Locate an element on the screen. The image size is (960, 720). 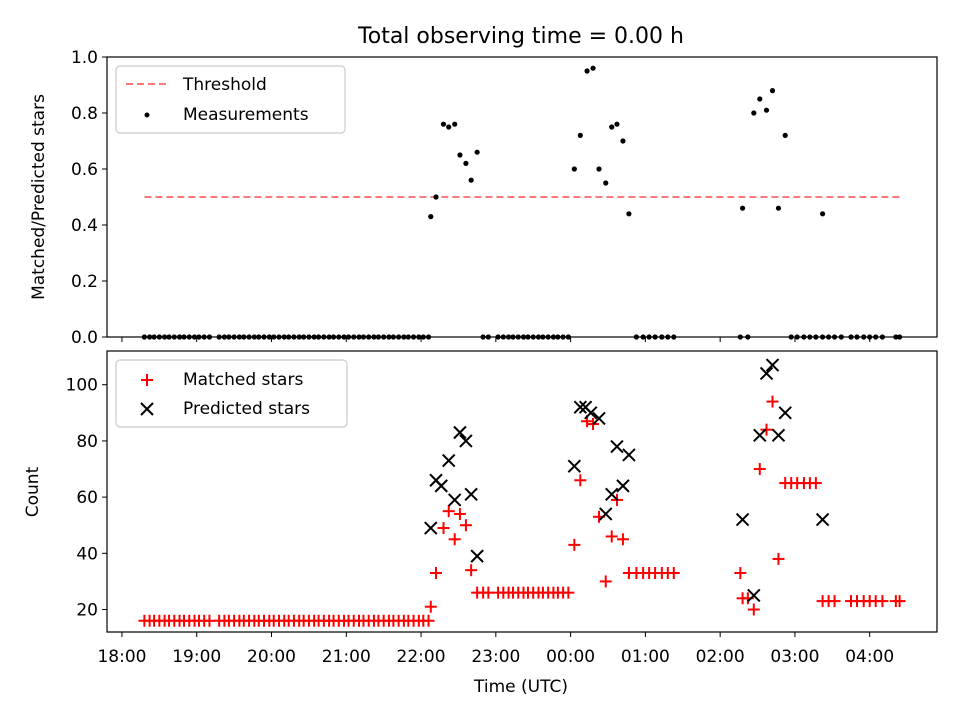
bottom-legend-box is located at coordinates (231, 393).